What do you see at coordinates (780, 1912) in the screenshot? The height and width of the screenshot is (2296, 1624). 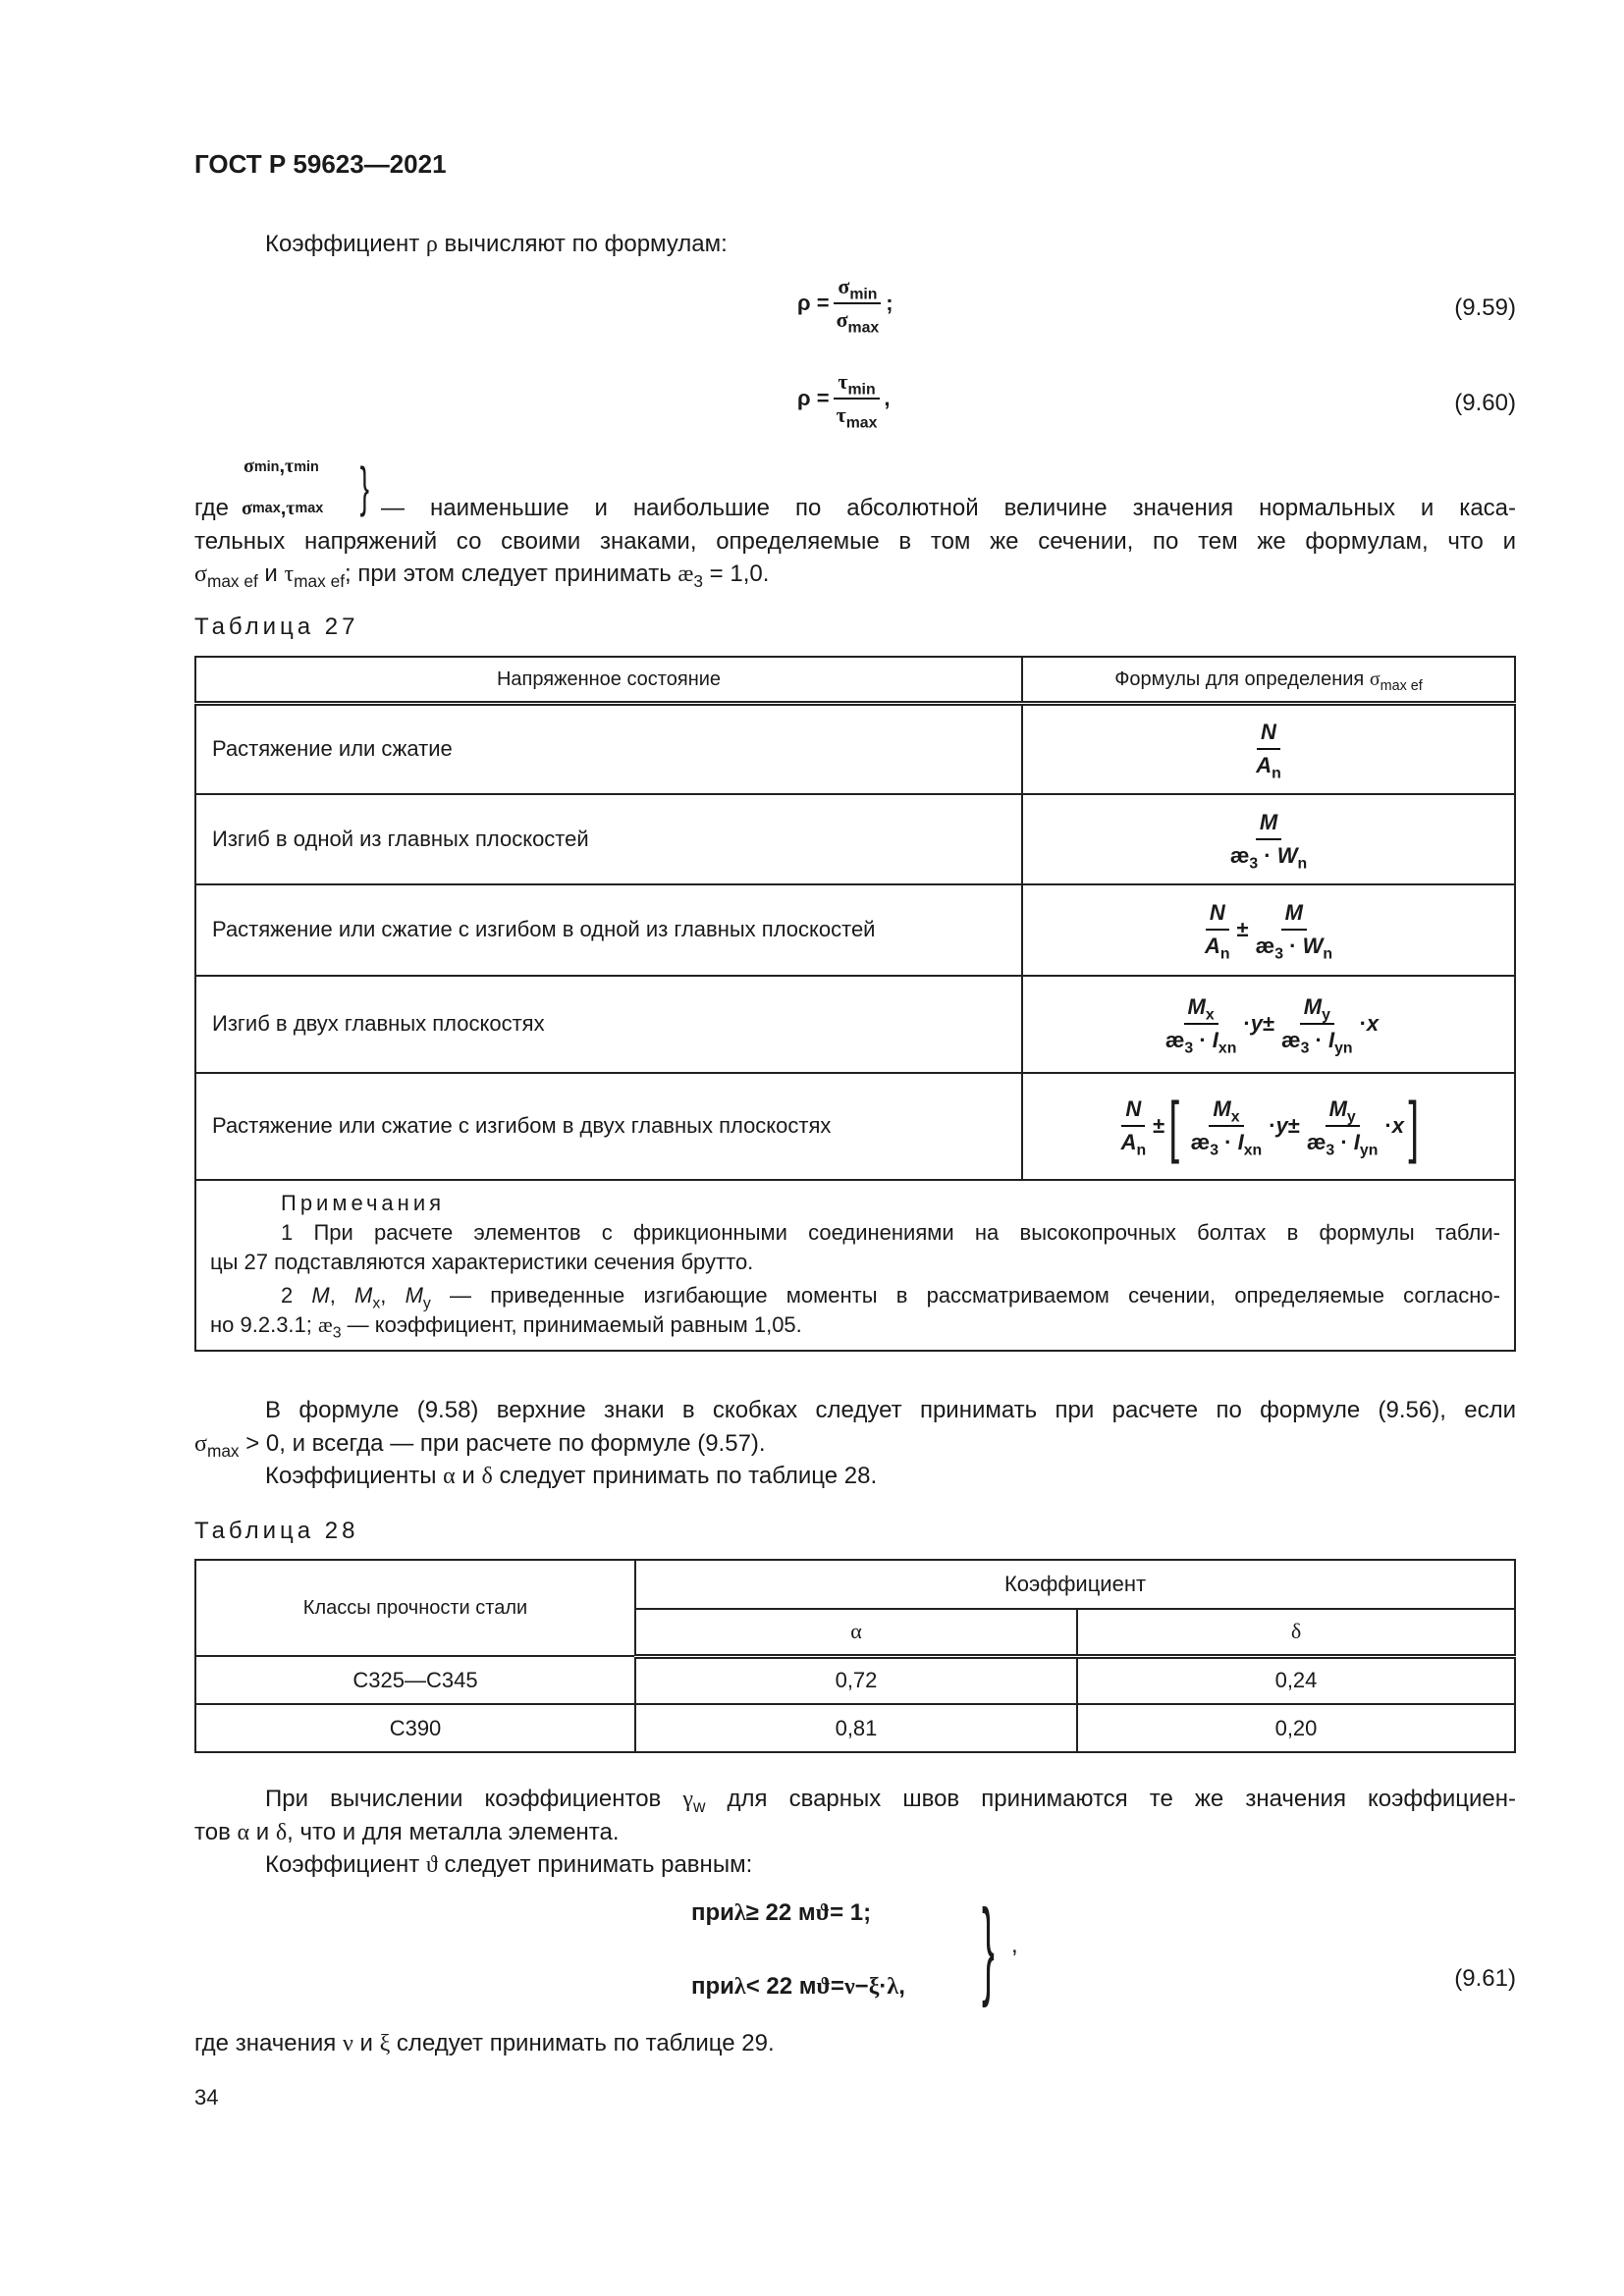 I see `text-segment: ≥ 22 м` at bounding box center [780, 1912].